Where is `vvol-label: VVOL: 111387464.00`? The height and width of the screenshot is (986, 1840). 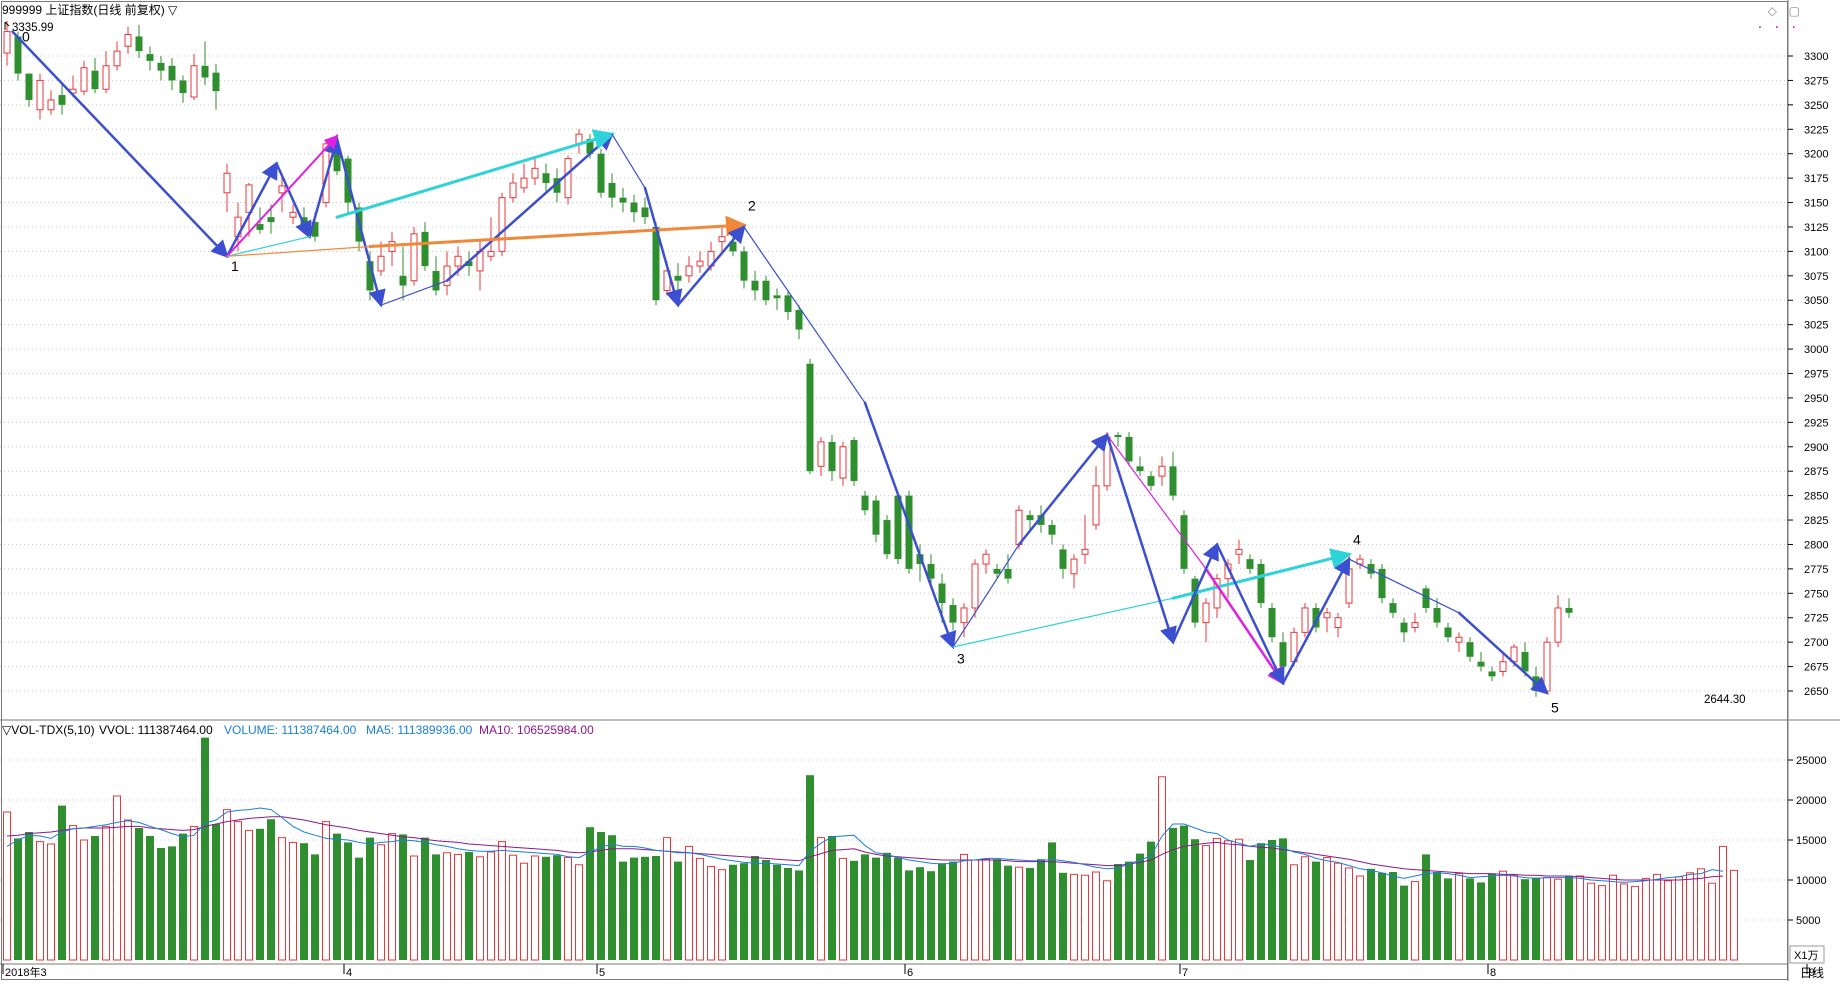
vvol-label: VVOL: 111387464.00 is located at coordinates (156, 730).